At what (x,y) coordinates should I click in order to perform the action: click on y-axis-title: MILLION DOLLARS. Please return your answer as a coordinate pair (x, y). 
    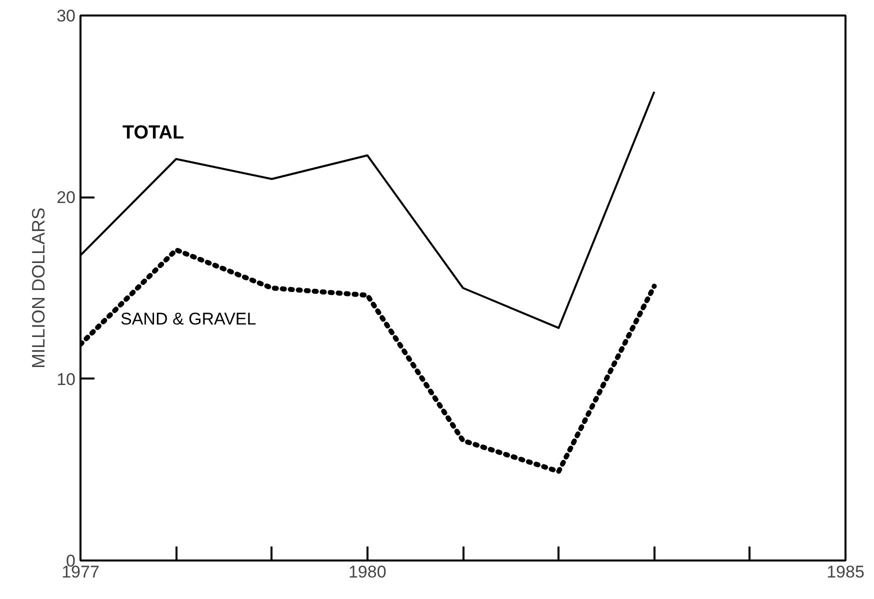
    Looking at the image, I should click on (38, 288).